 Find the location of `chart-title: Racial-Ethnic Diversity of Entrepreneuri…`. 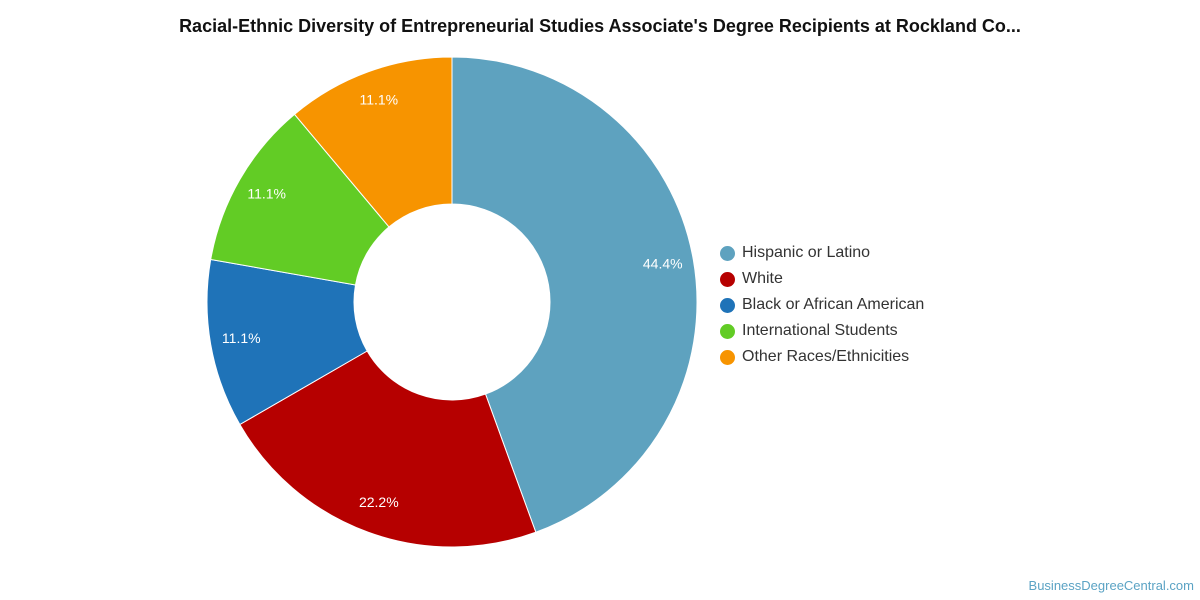

chart-title: Racial-Ethnic Diversity of Entrepreneuri… is located at coordinates (600, 26).